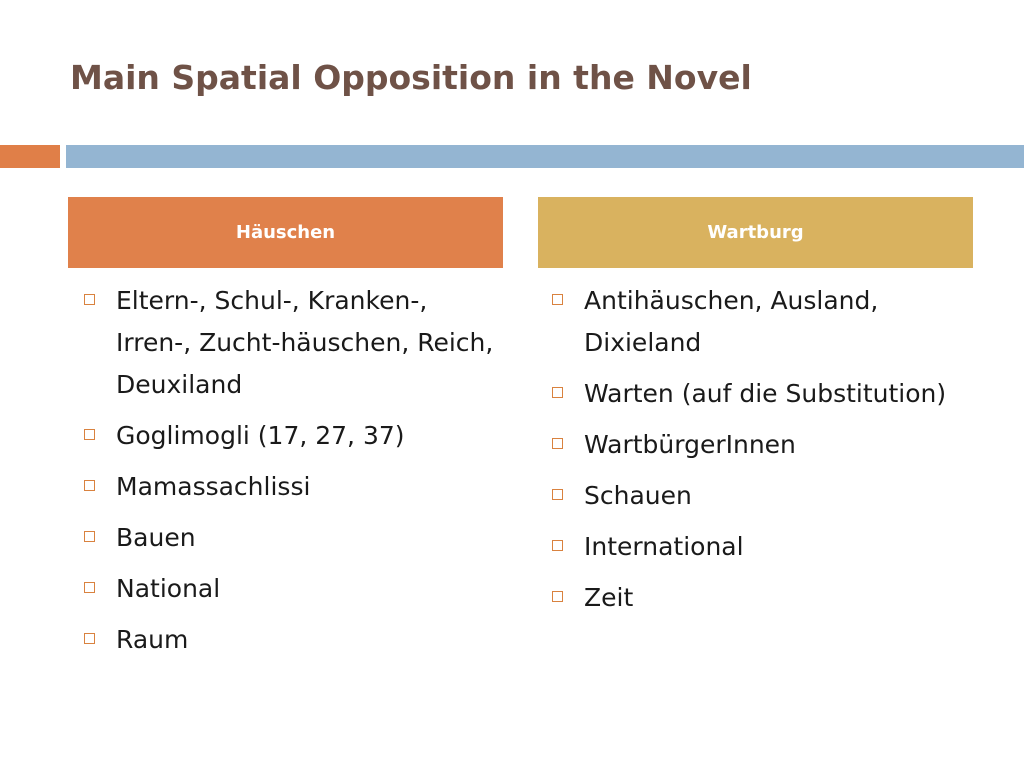 The width and height of the screenshot is (1024, 768). I want to click on list-item-text: WartbürgerInnen, so click(690, 444).